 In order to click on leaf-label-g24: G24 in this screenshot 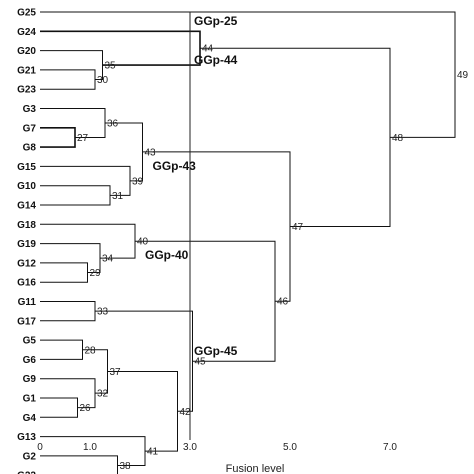, I will do `click(26, 32)`.